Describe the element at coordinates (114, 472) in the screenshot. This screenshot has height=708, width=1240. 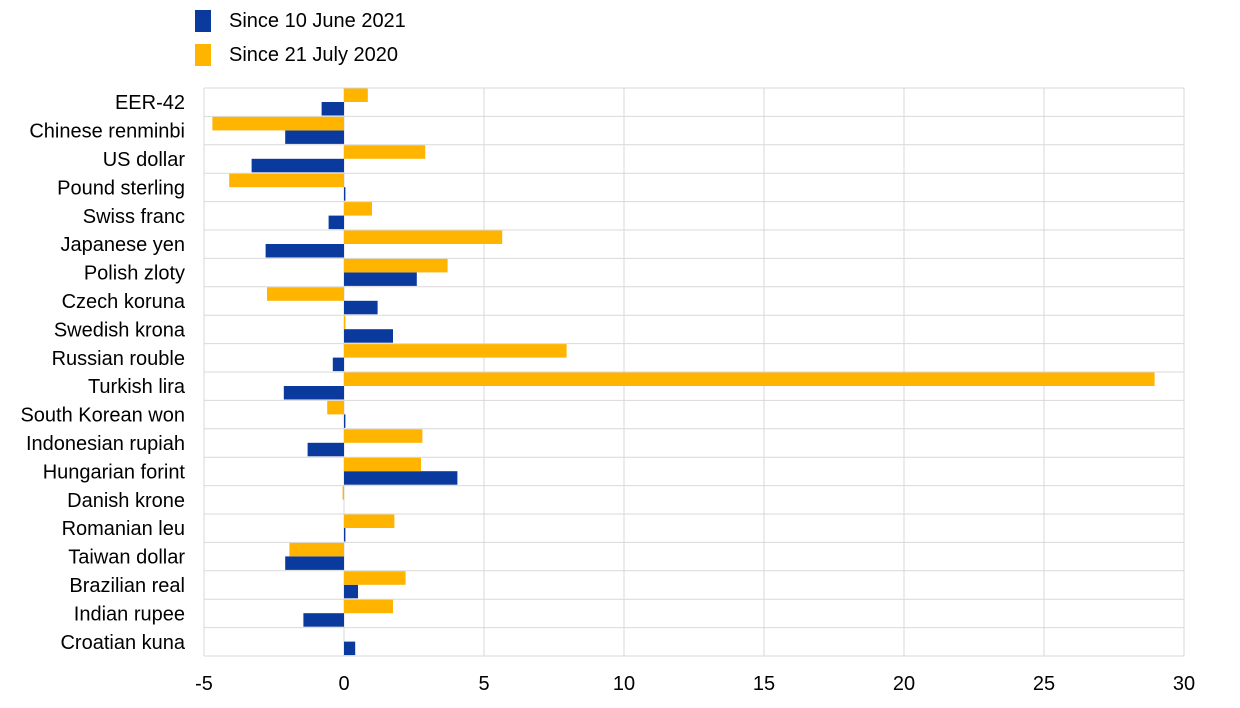
I see `category-label: Hungarian forint` at that location.